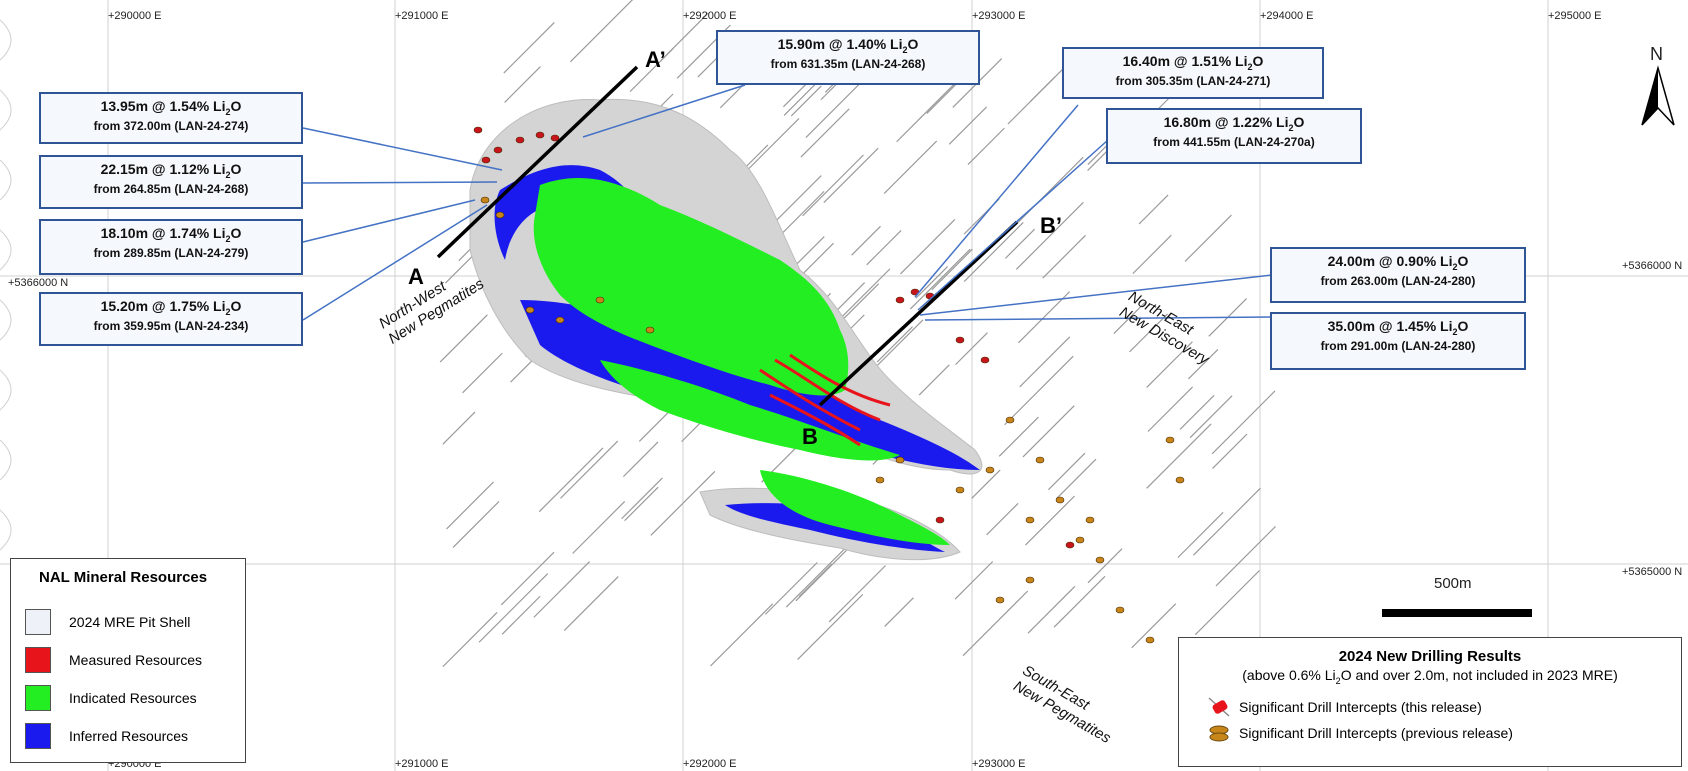 Image resolution: width=1688 pixels, height=771 pixels. What do you see at coordinates (825, 400) in the screenshot?
I see `measured-resources` at bounding box center [825, 400].